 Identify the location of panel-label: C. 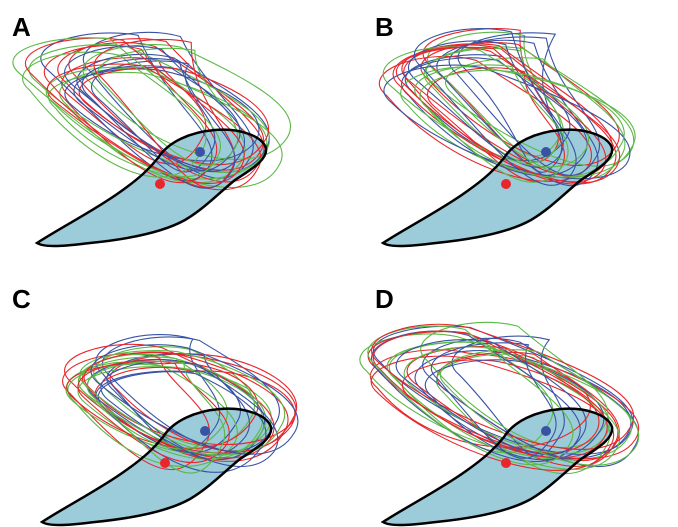
(21, 299).